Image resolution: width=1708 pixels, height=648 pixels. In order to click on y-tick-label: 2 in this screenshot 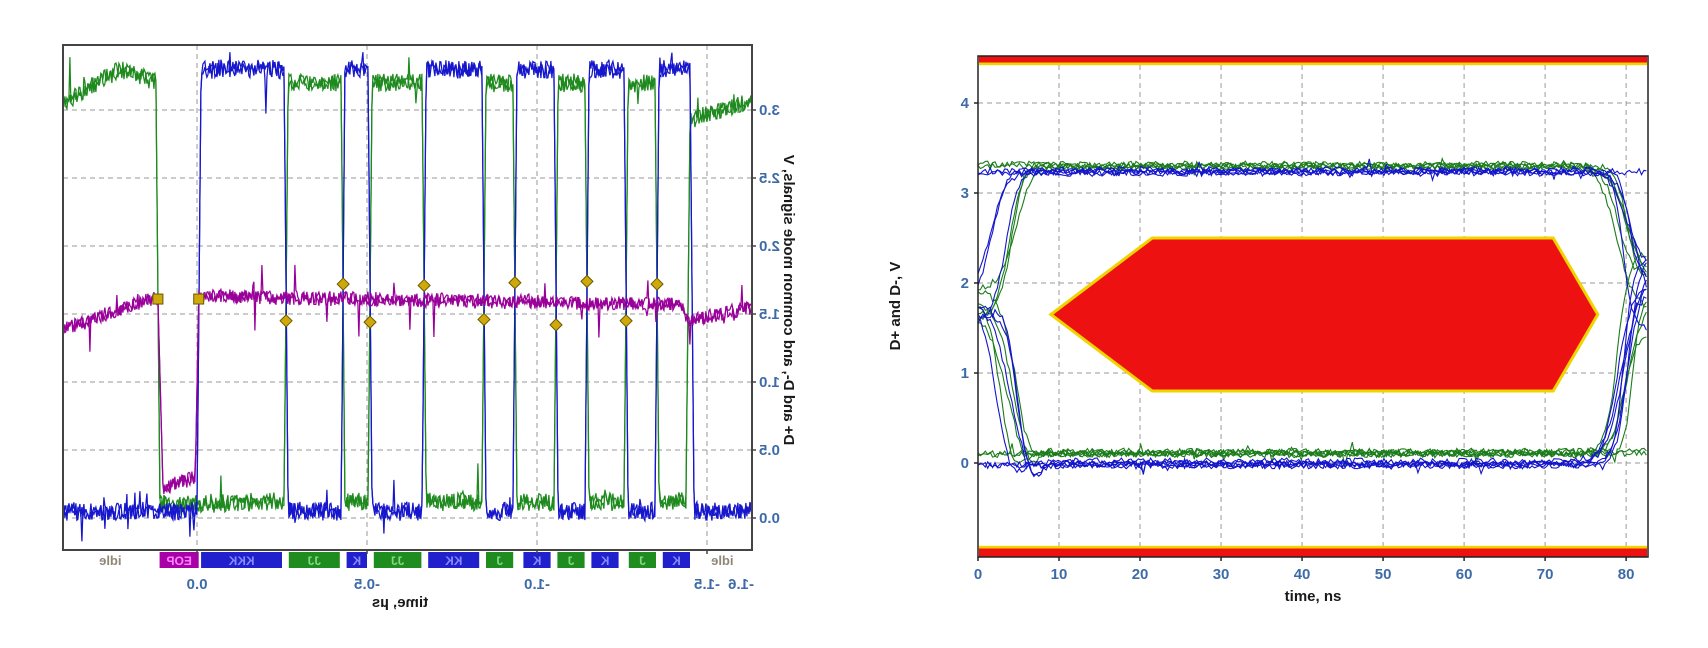, I will do `click(965, 283)`.